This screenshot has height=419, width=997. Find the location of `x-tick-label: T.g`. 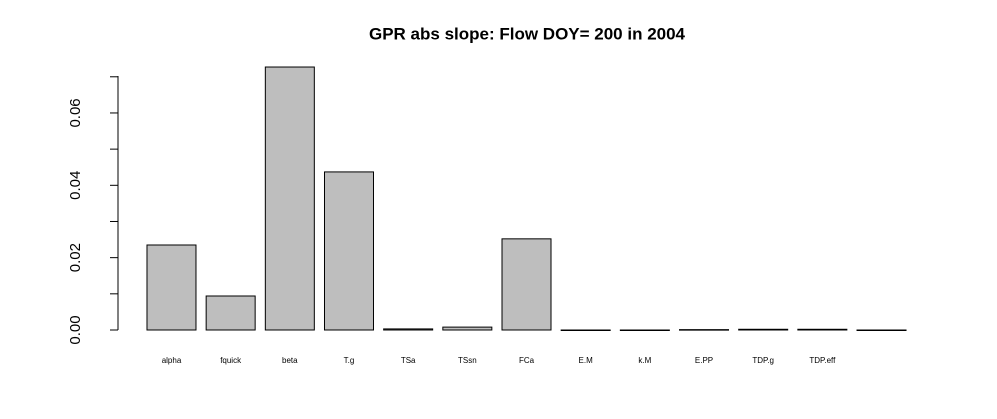

x-tick-label: T.g is located at coordinates (349, 360).